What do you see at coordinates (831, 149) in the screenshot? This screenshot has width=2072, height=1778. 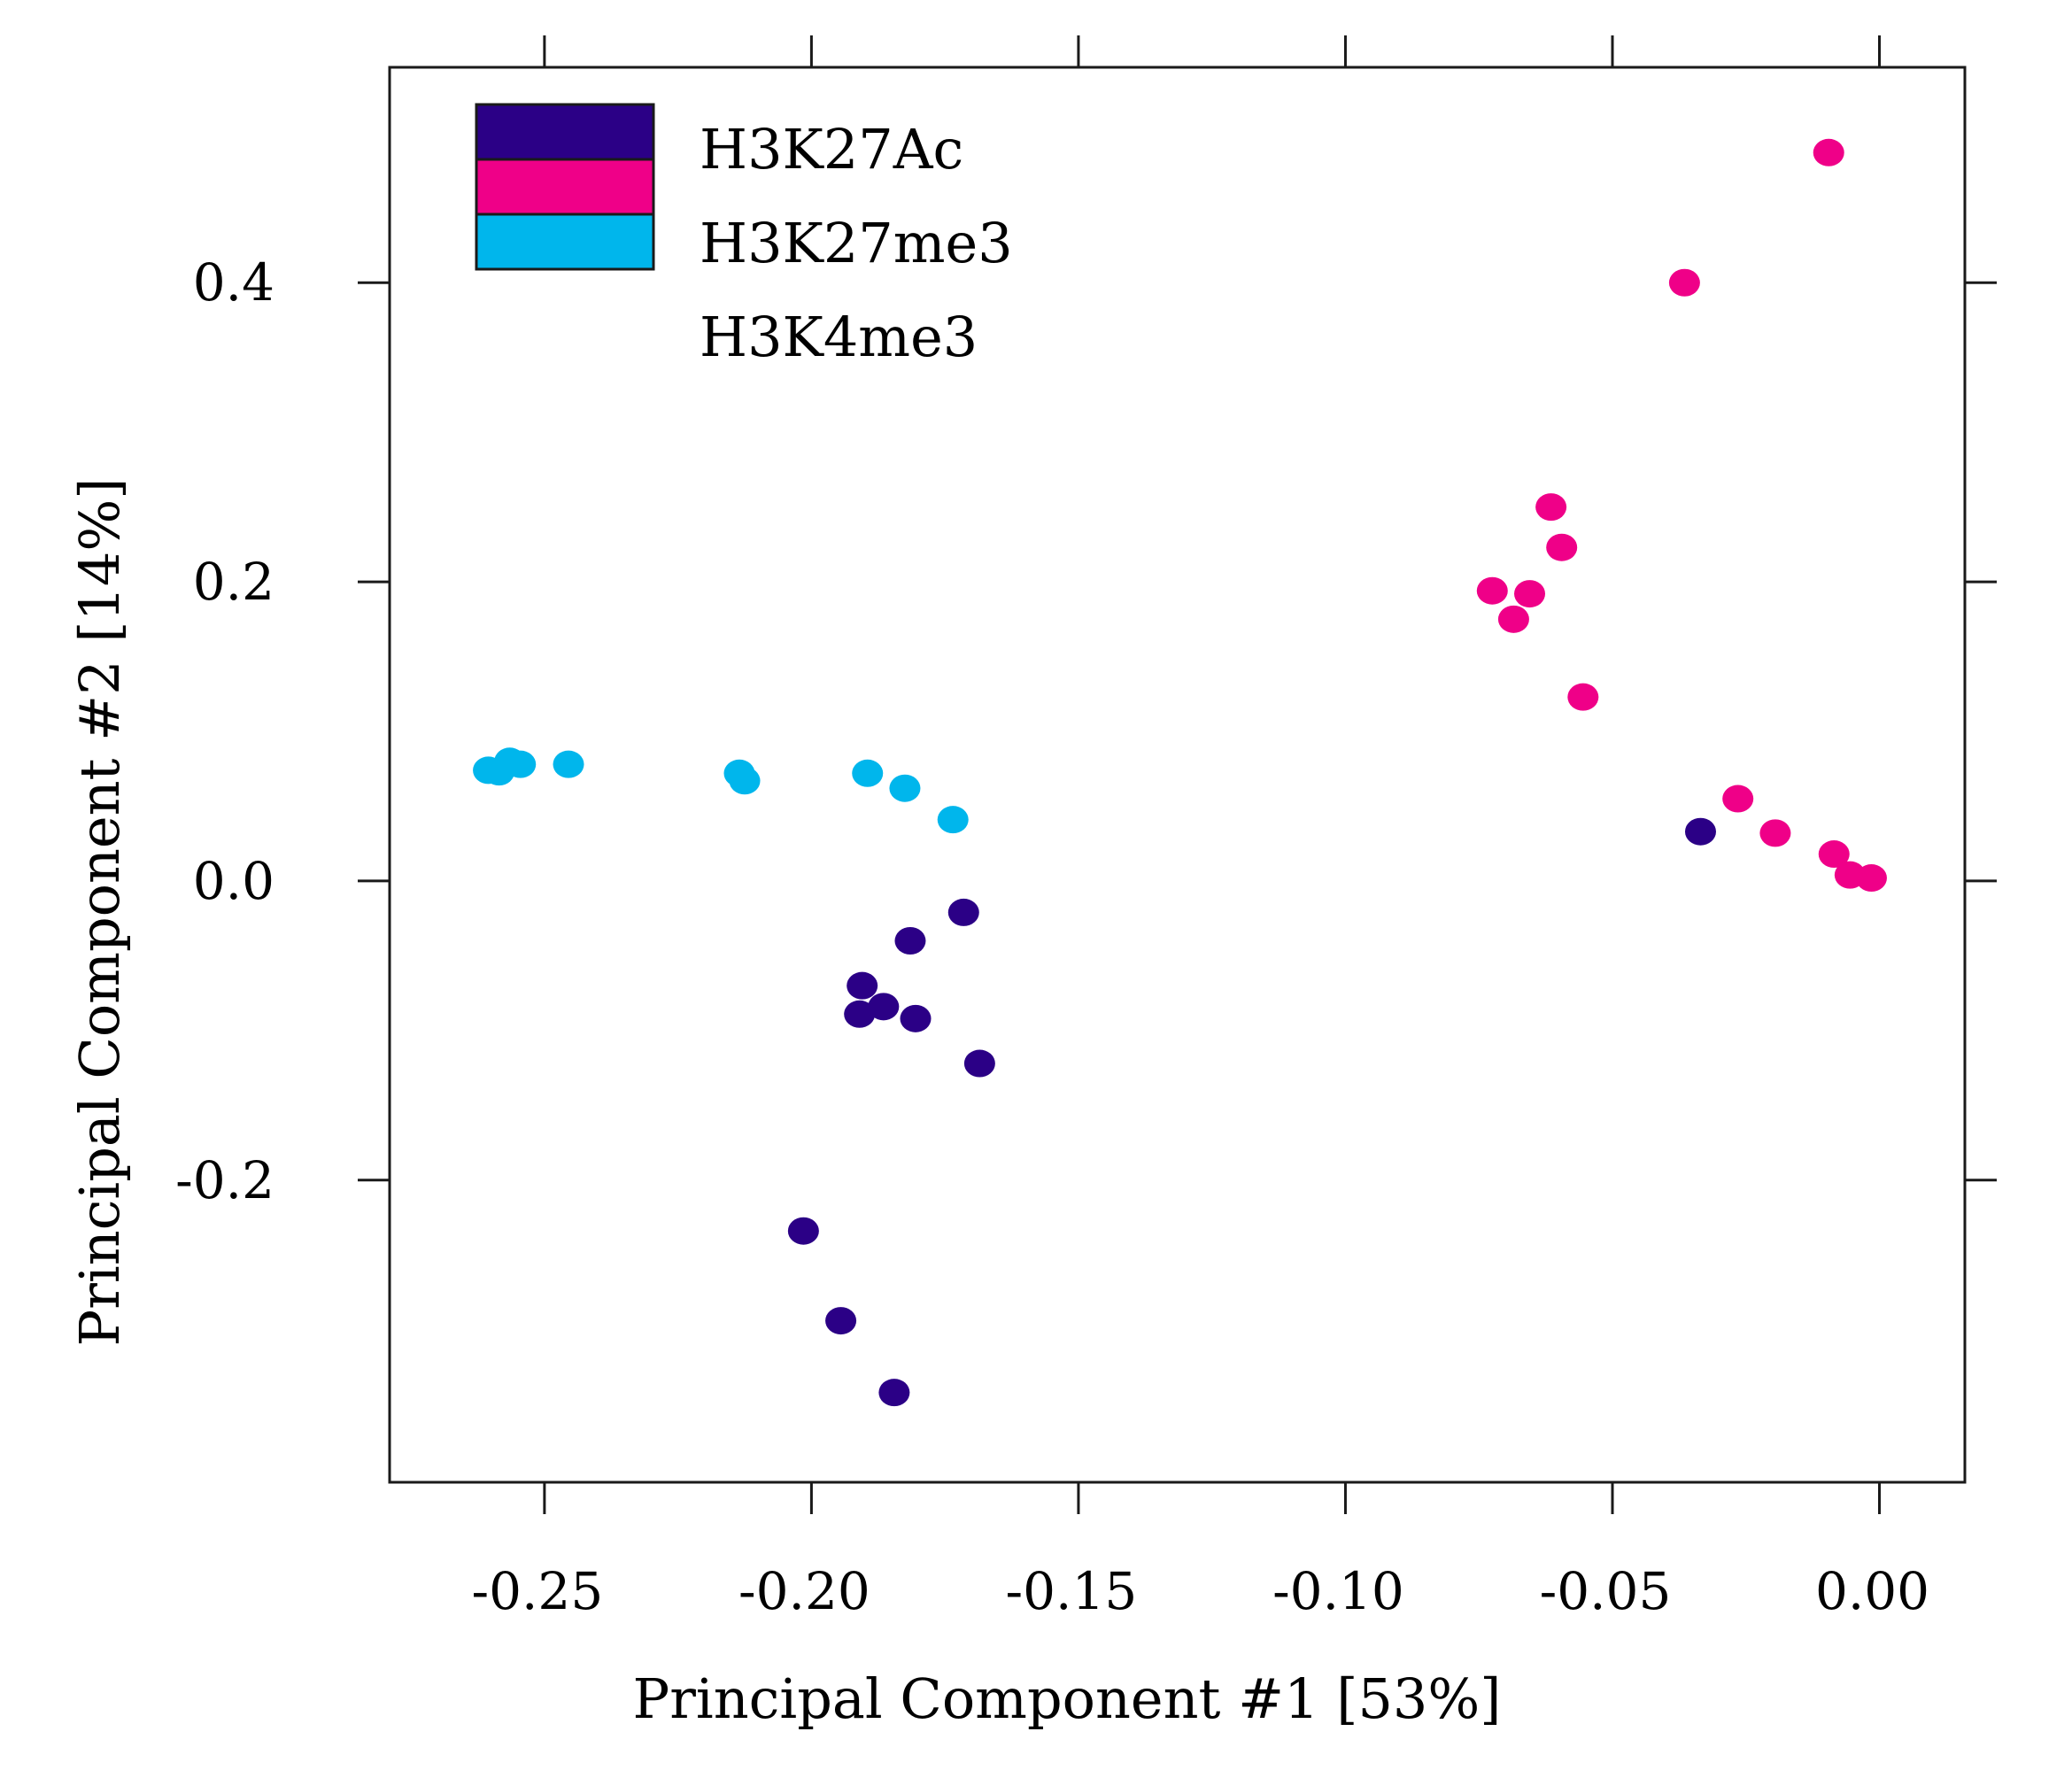 I see `legend-label: H3K27Ac` at bounding box center [831, 149].